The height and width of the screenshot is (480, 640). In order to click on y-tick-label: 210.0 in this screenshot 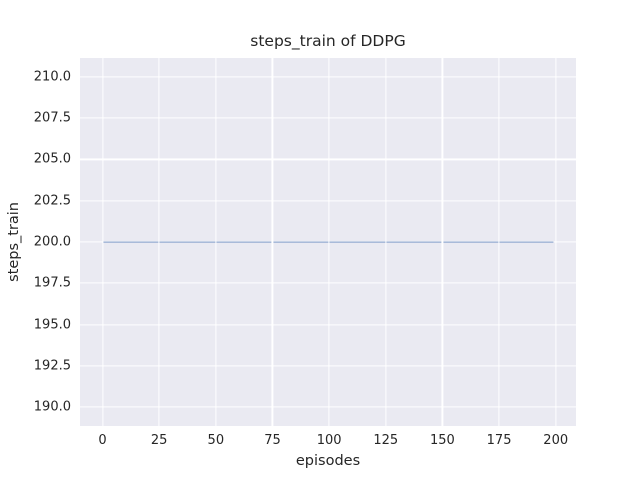, I will do `click(52, 77)`.